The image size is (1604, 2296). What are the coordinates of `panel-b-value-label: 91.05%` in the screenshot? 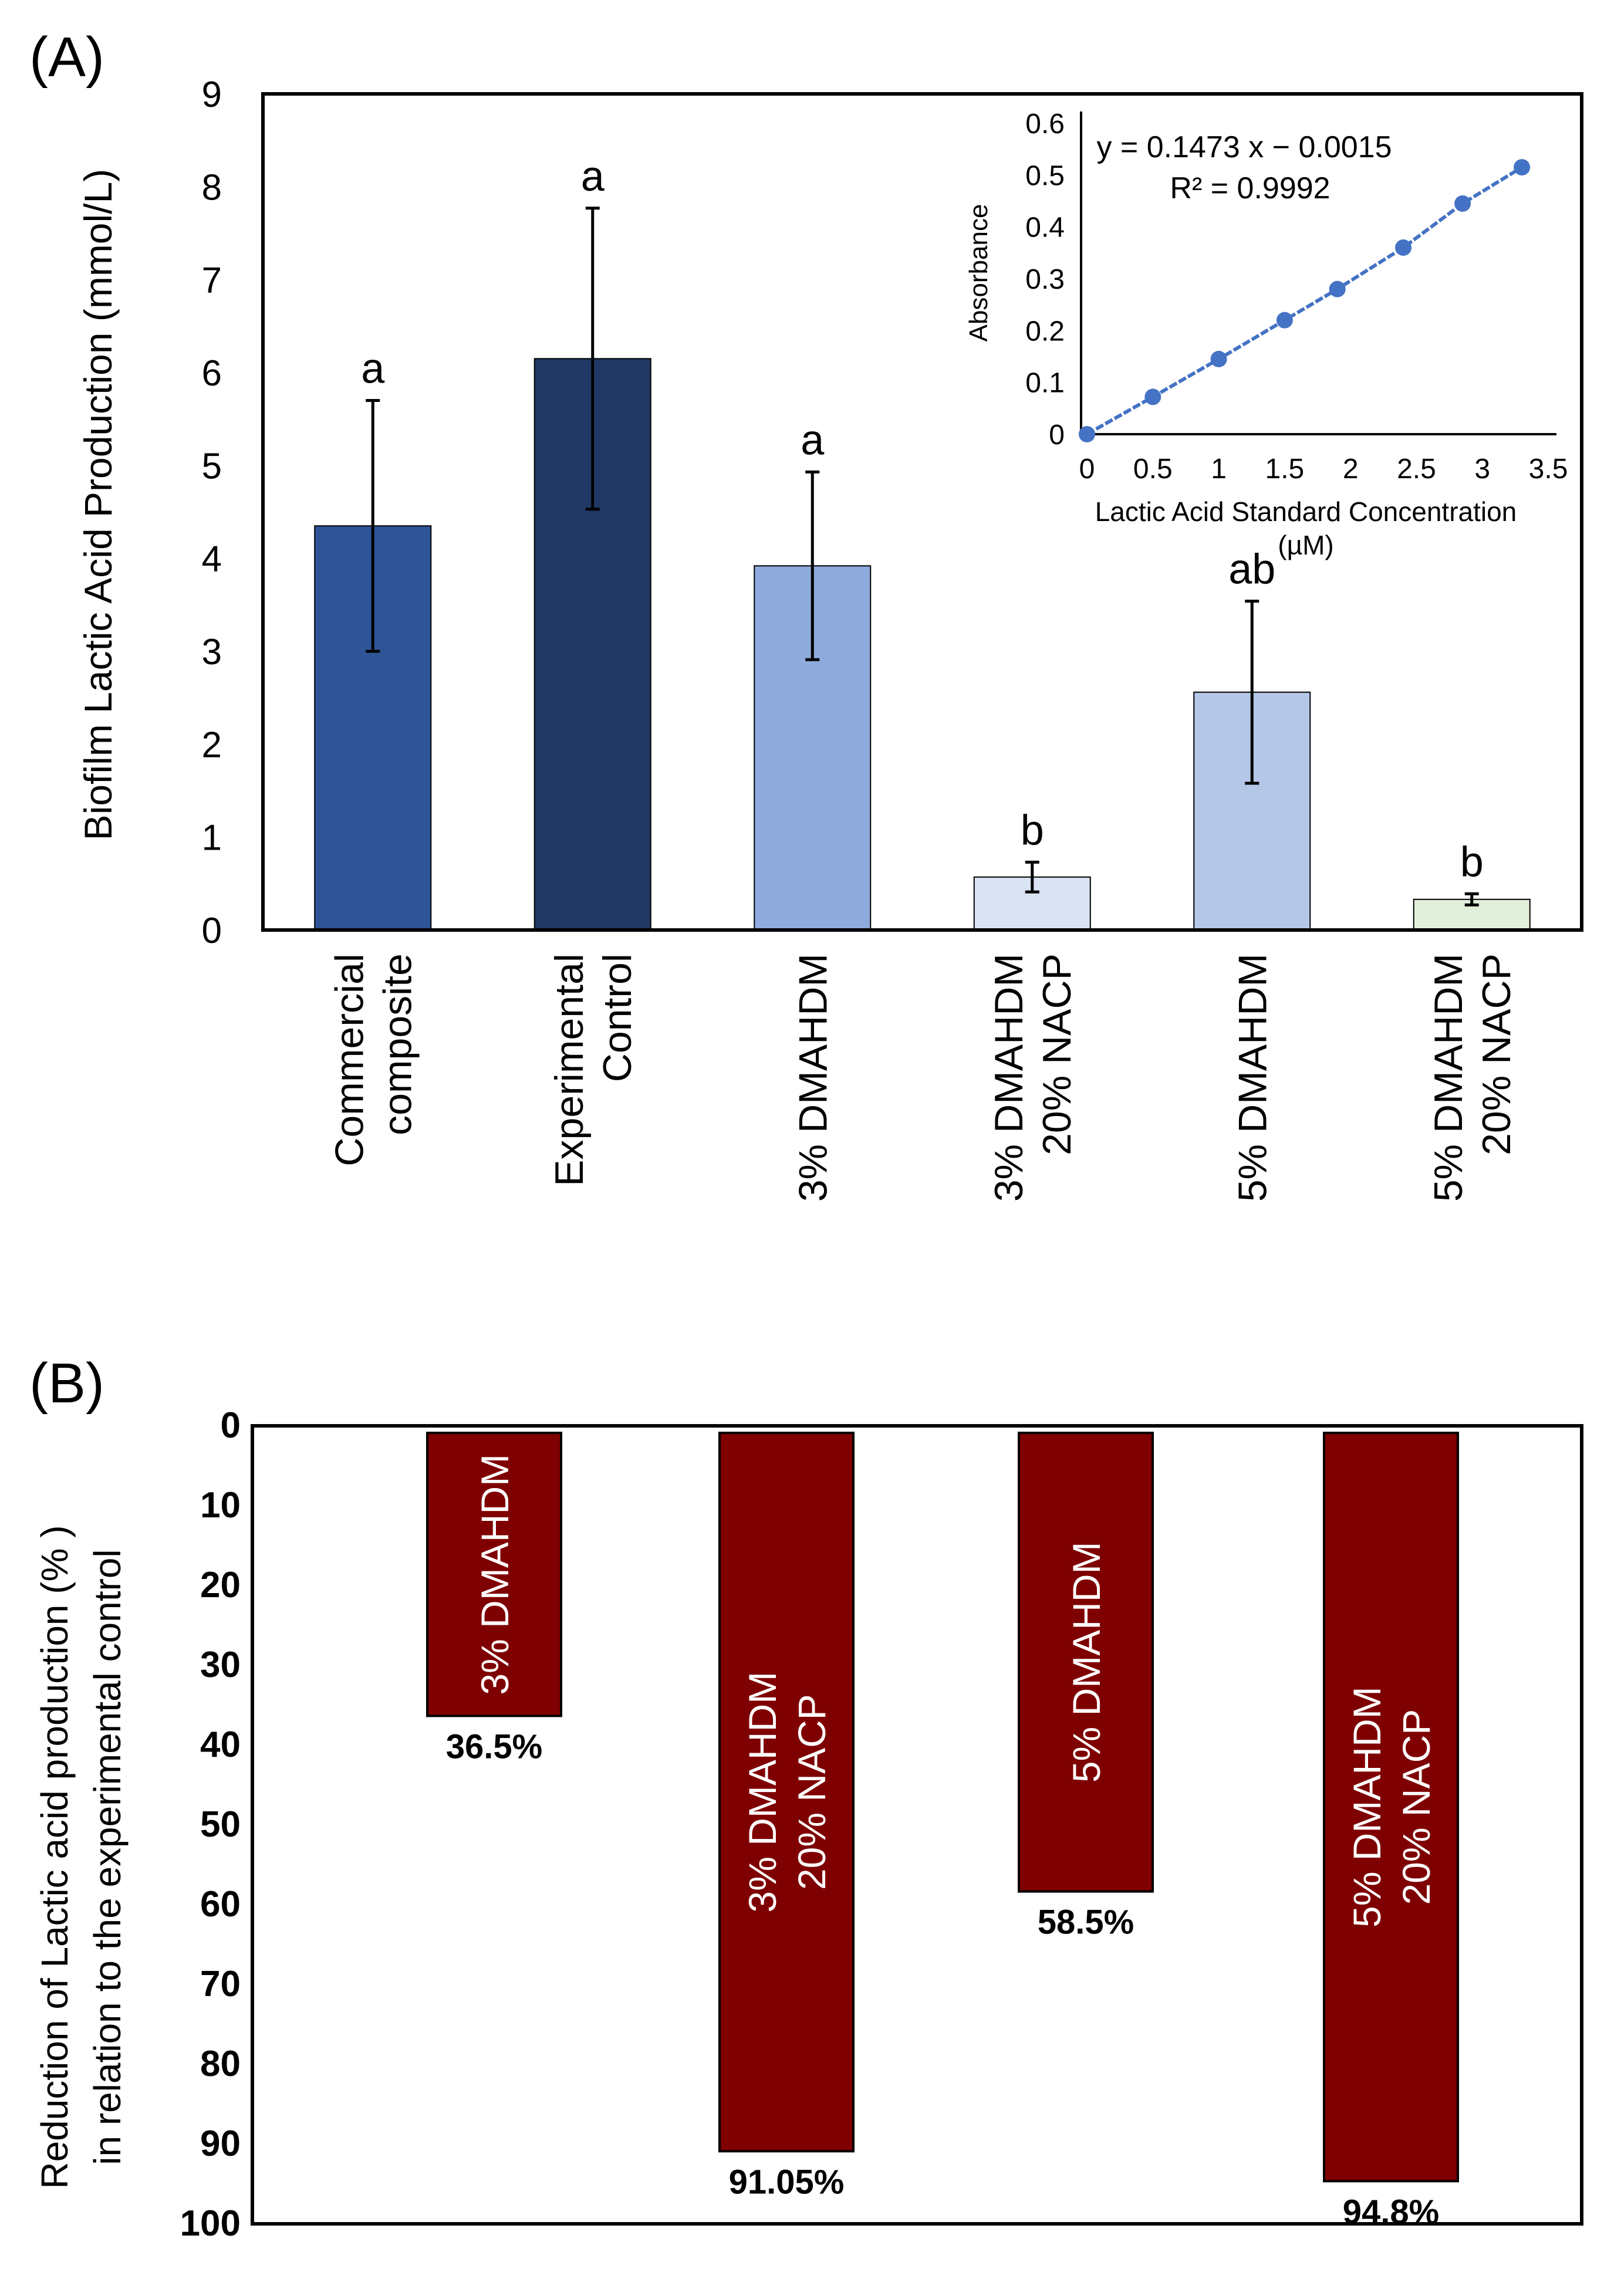 It's located at (787, 2182).